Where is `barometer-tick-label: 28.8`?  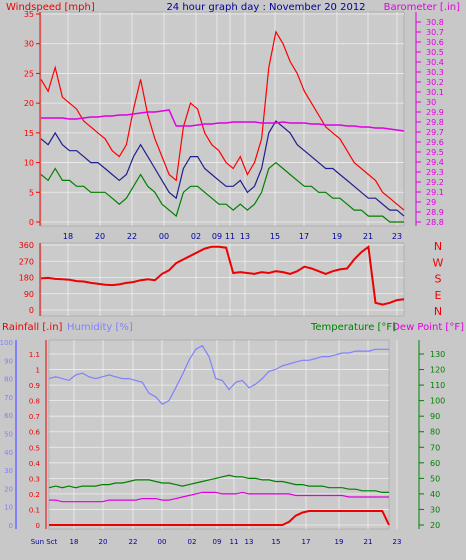 barometer-tick-label: 28.8 is located at coordinates (435, 222).